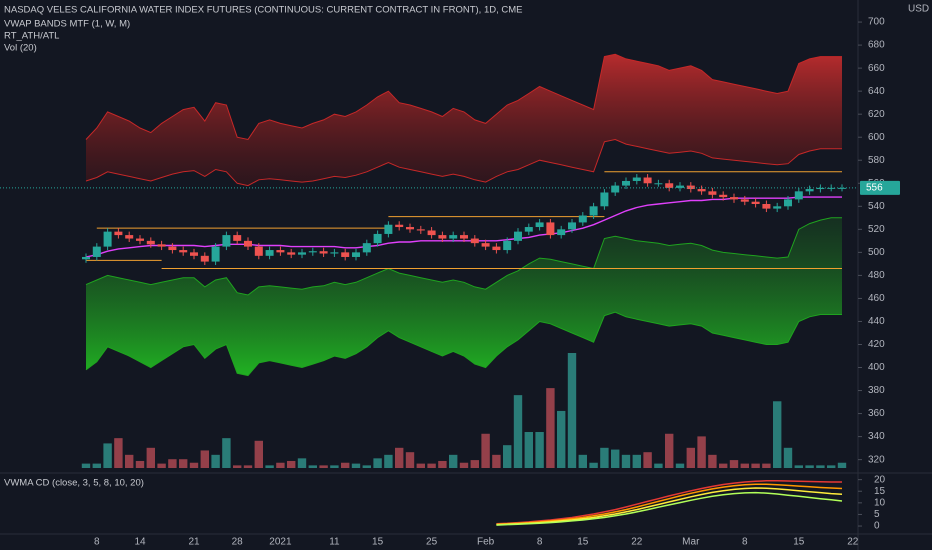 This screenshot has width=932, height=550. I want to click on x-tick-label: 28, so click(238, 542).